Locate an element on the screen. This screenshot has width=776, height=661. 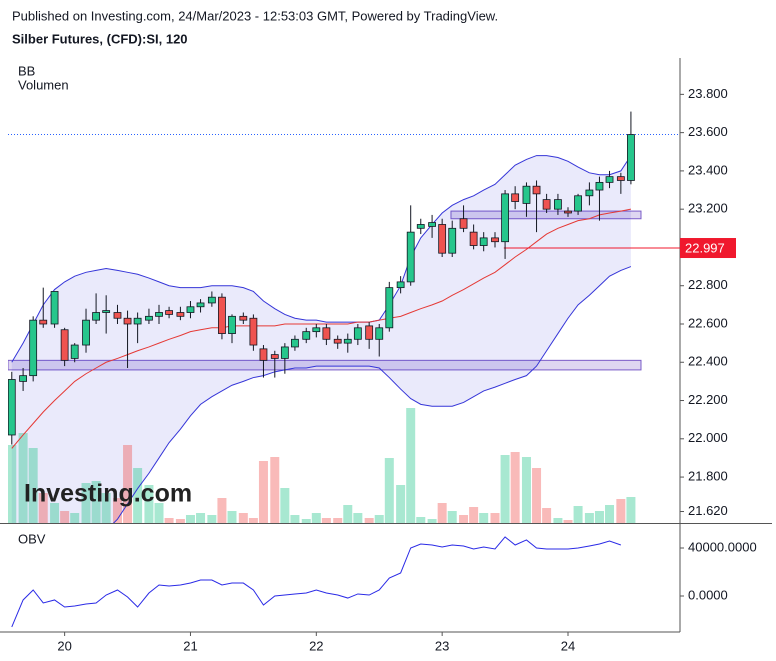
y-tick-label: 23.800 is located at coordinates (708, 93).